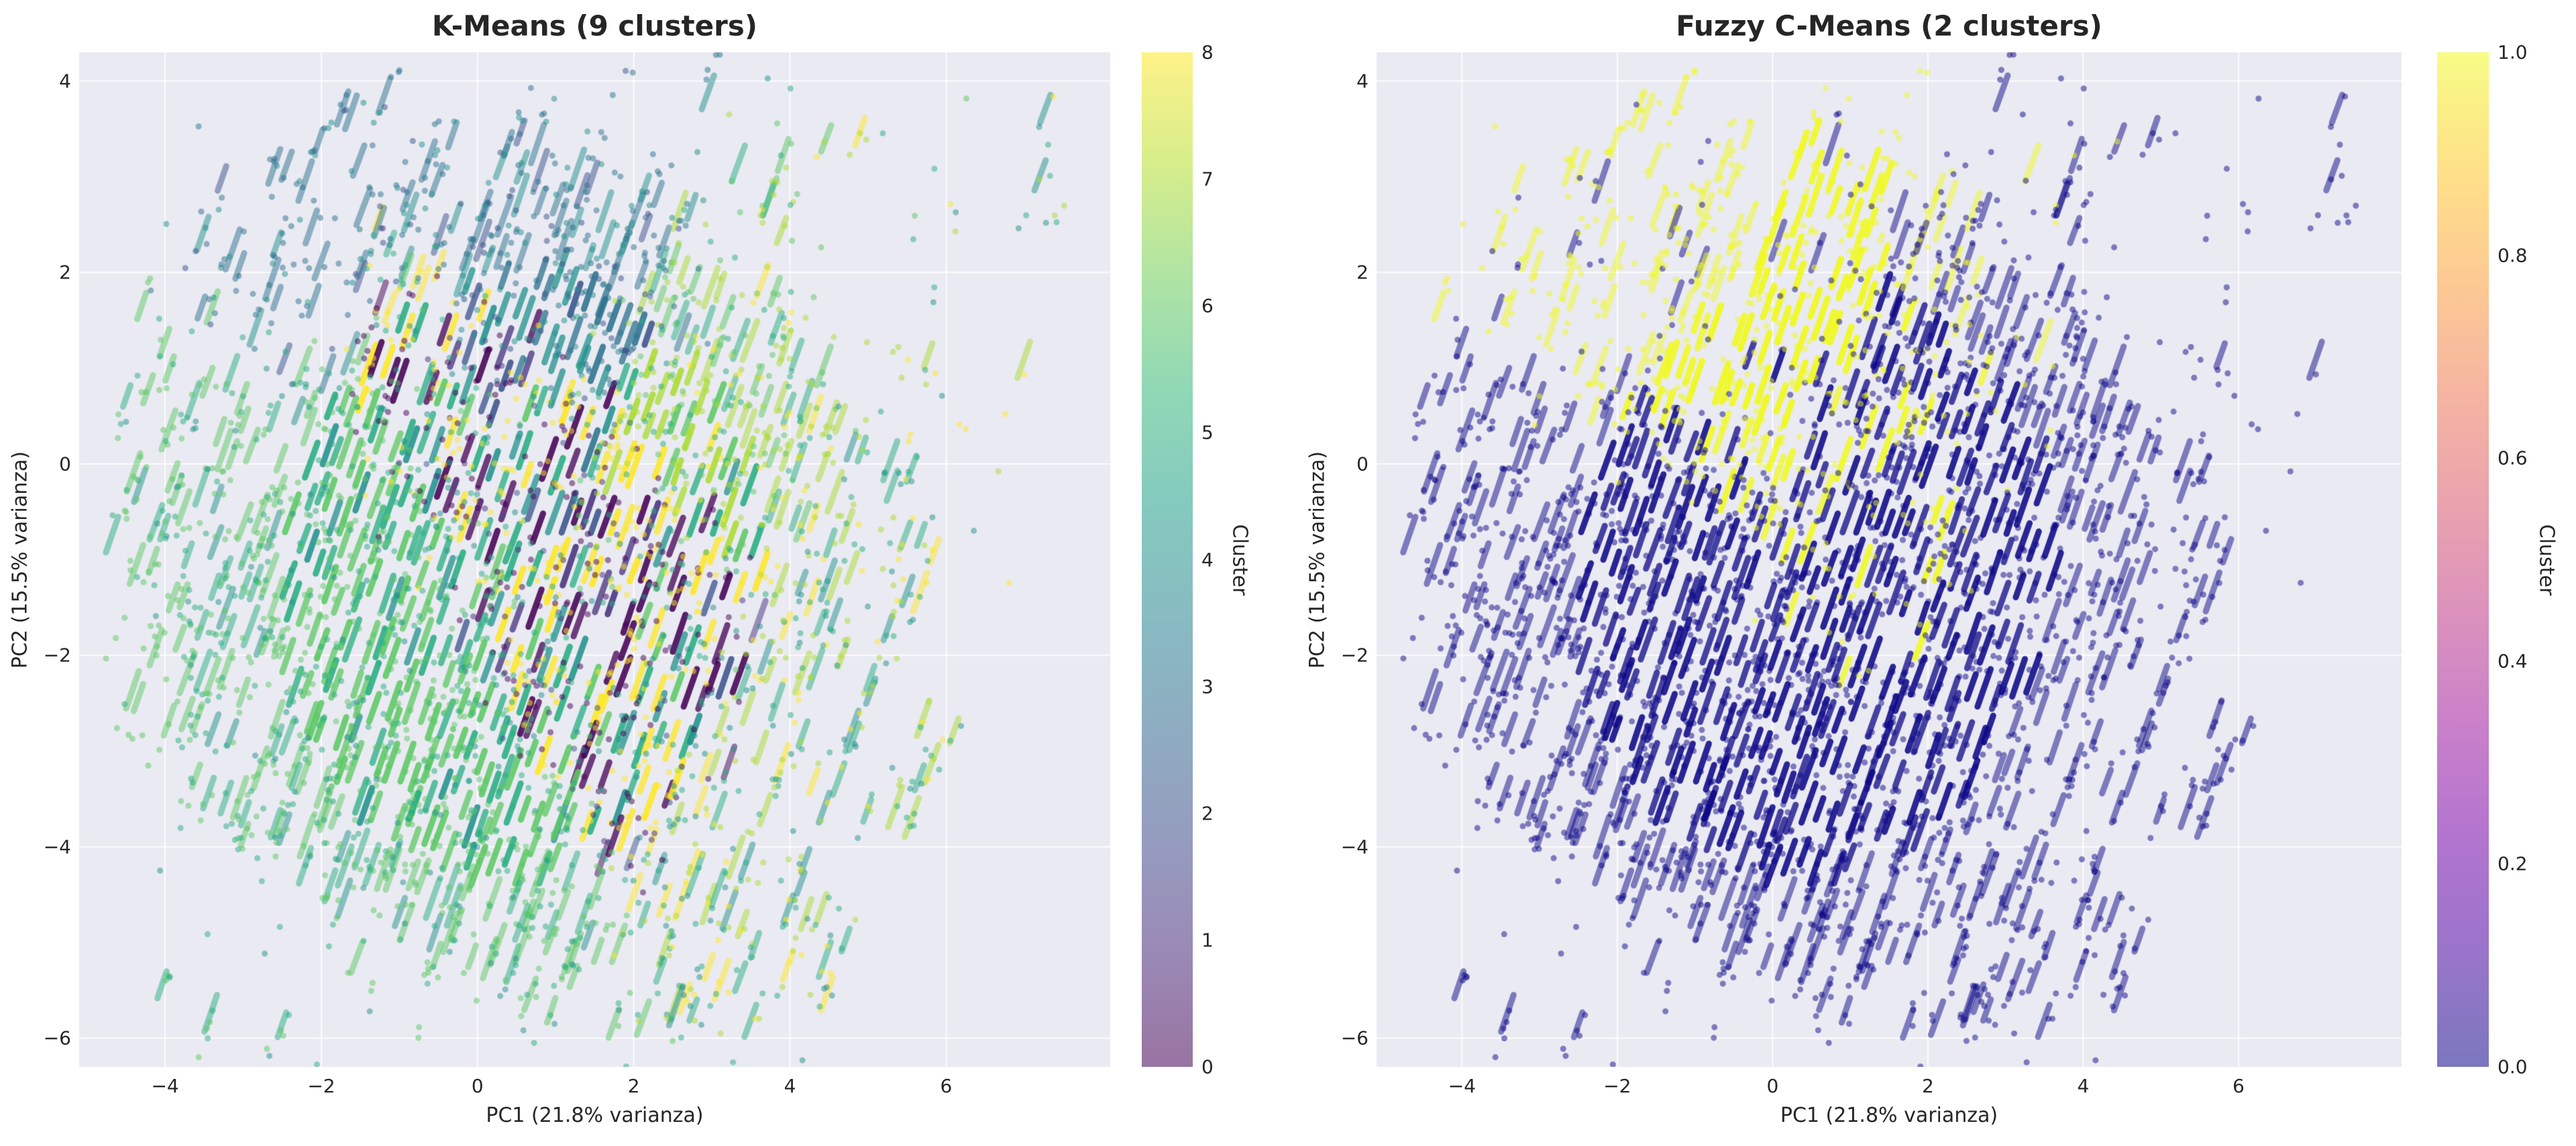 The image size is (2576, 1146). I want to click on kmeans-xaxis-label: PC1 (21.8% varianza), so click(595, 1115).